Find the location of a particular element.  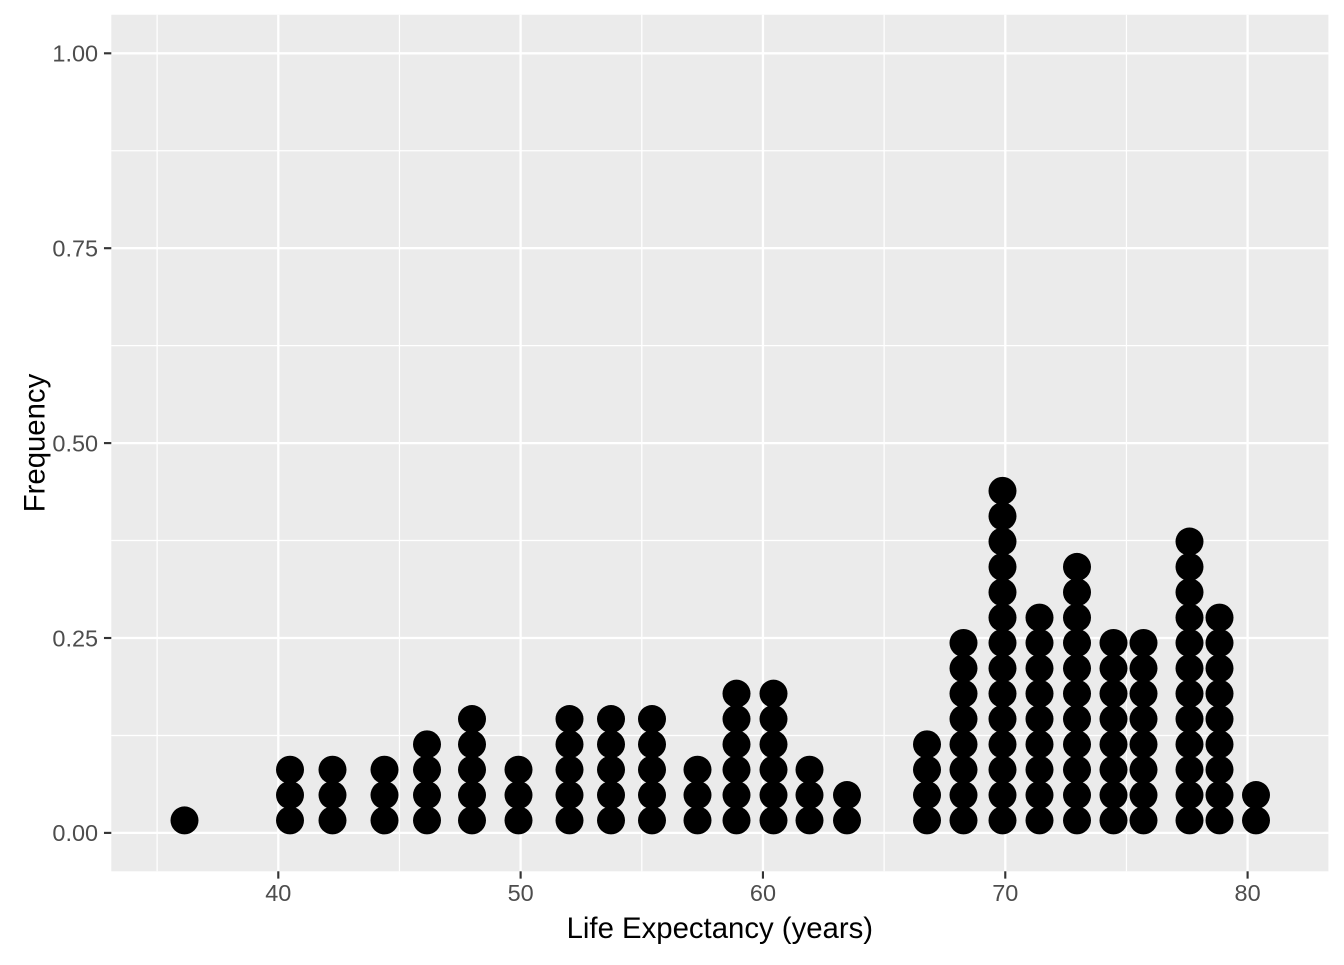

svg-text: 0.00 is located at coordinates (75, 833).